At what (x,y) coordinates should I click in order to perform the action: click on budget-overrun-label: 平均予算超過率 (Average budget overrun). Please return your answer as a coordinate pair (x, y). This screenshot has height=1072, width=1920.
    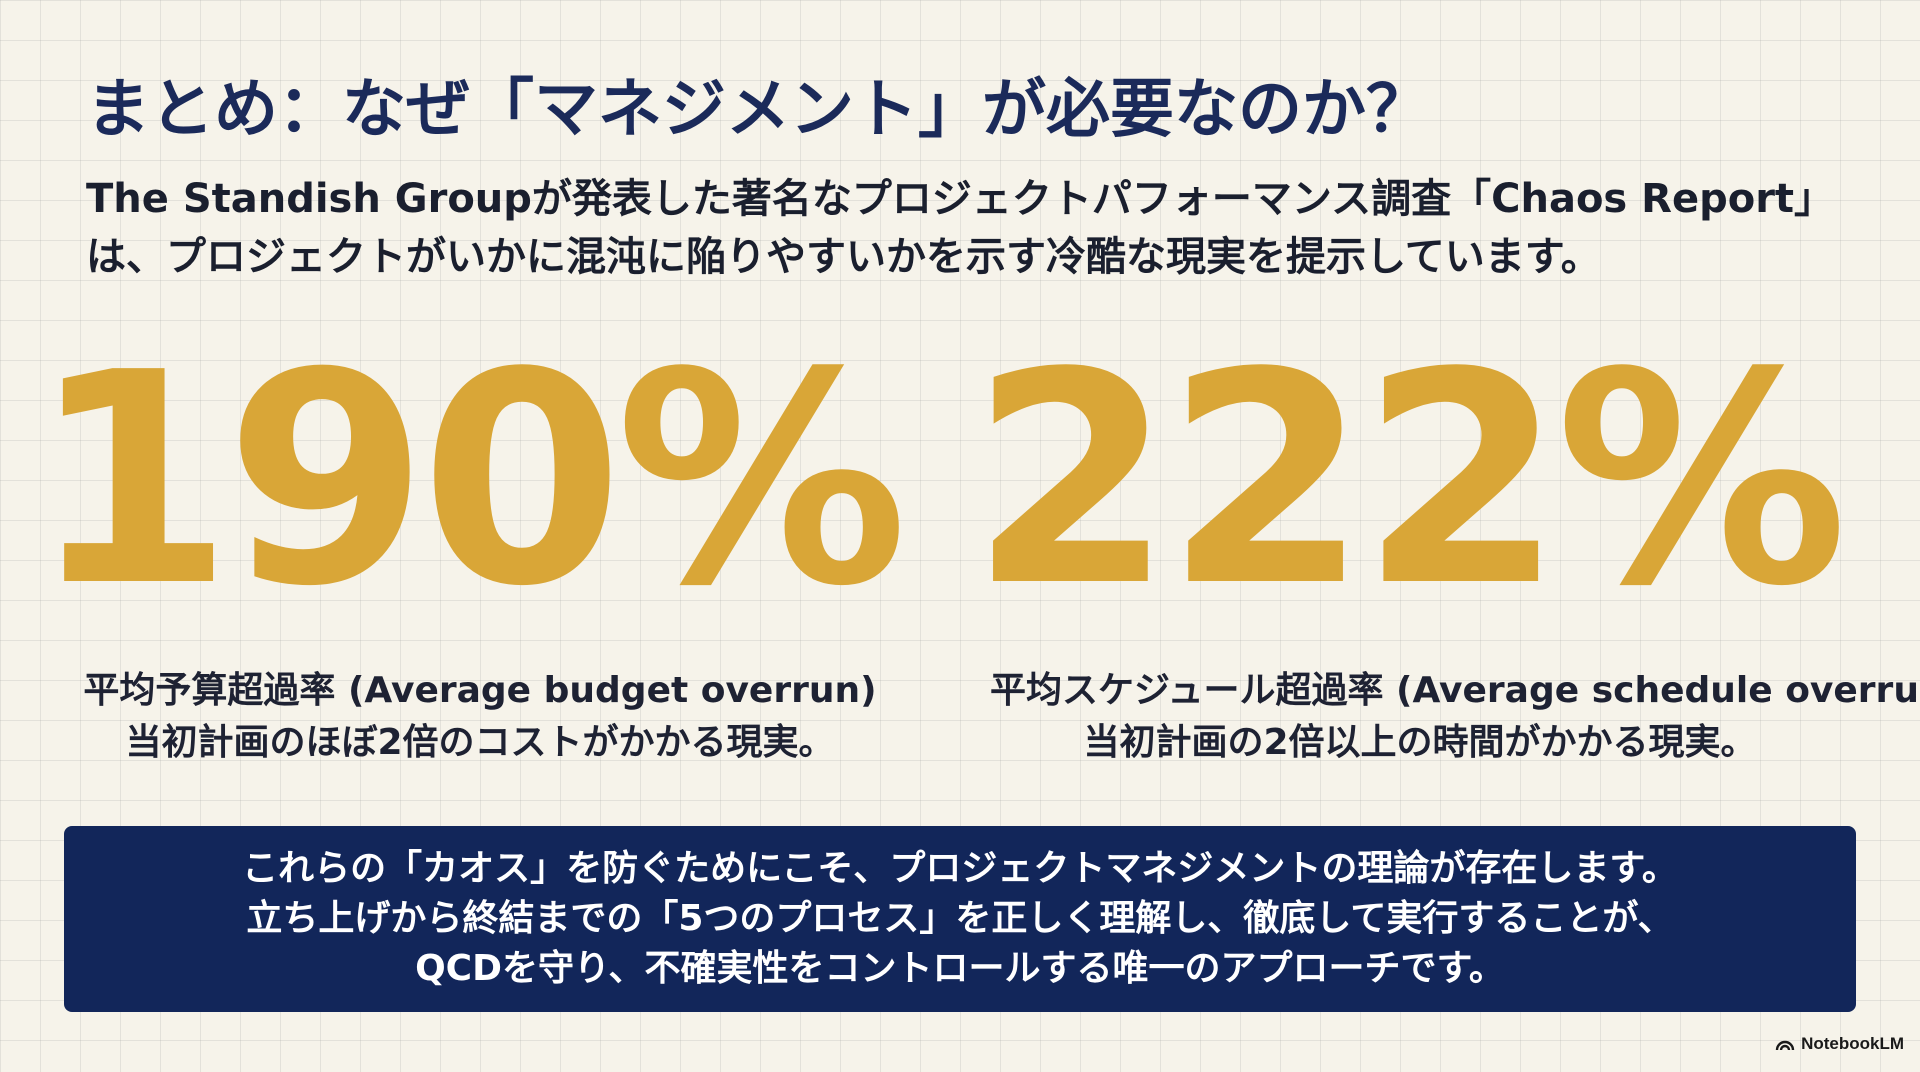
    Looking at the image, I should click on (480, 690).